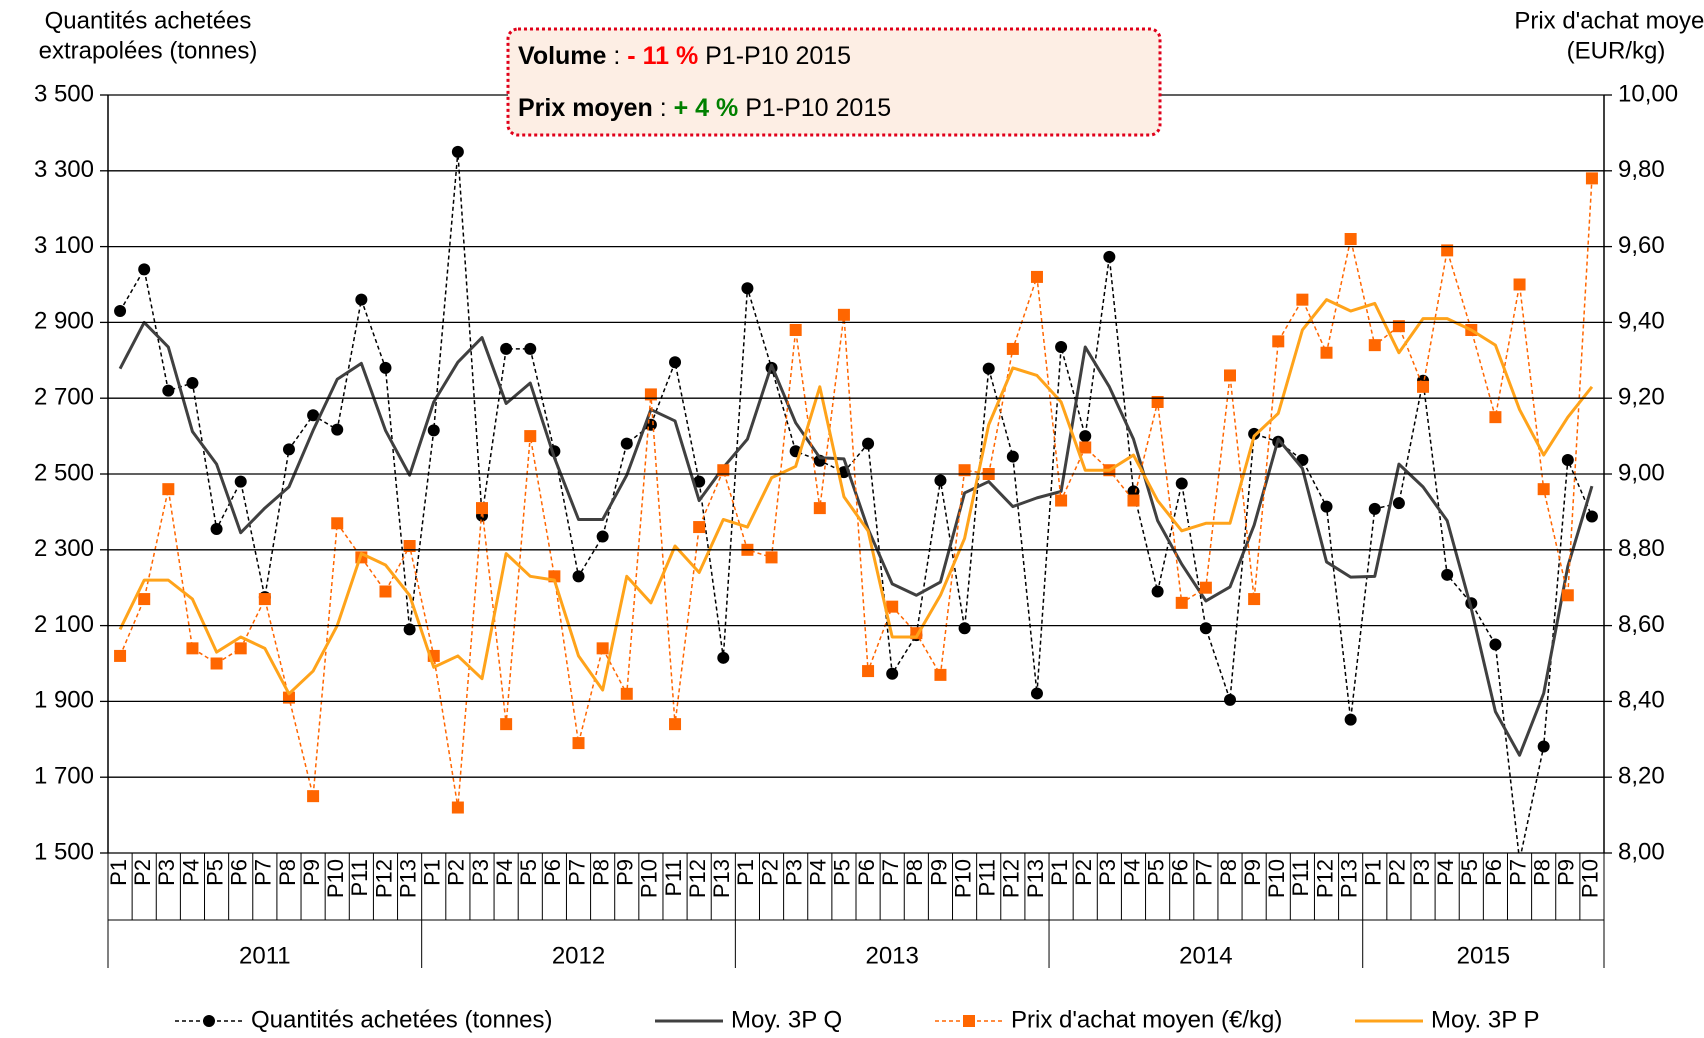 The height and width of the screenshot is (1038, 1704). I want to click on y2-tick-label: 8,60, so click(1641, 624).